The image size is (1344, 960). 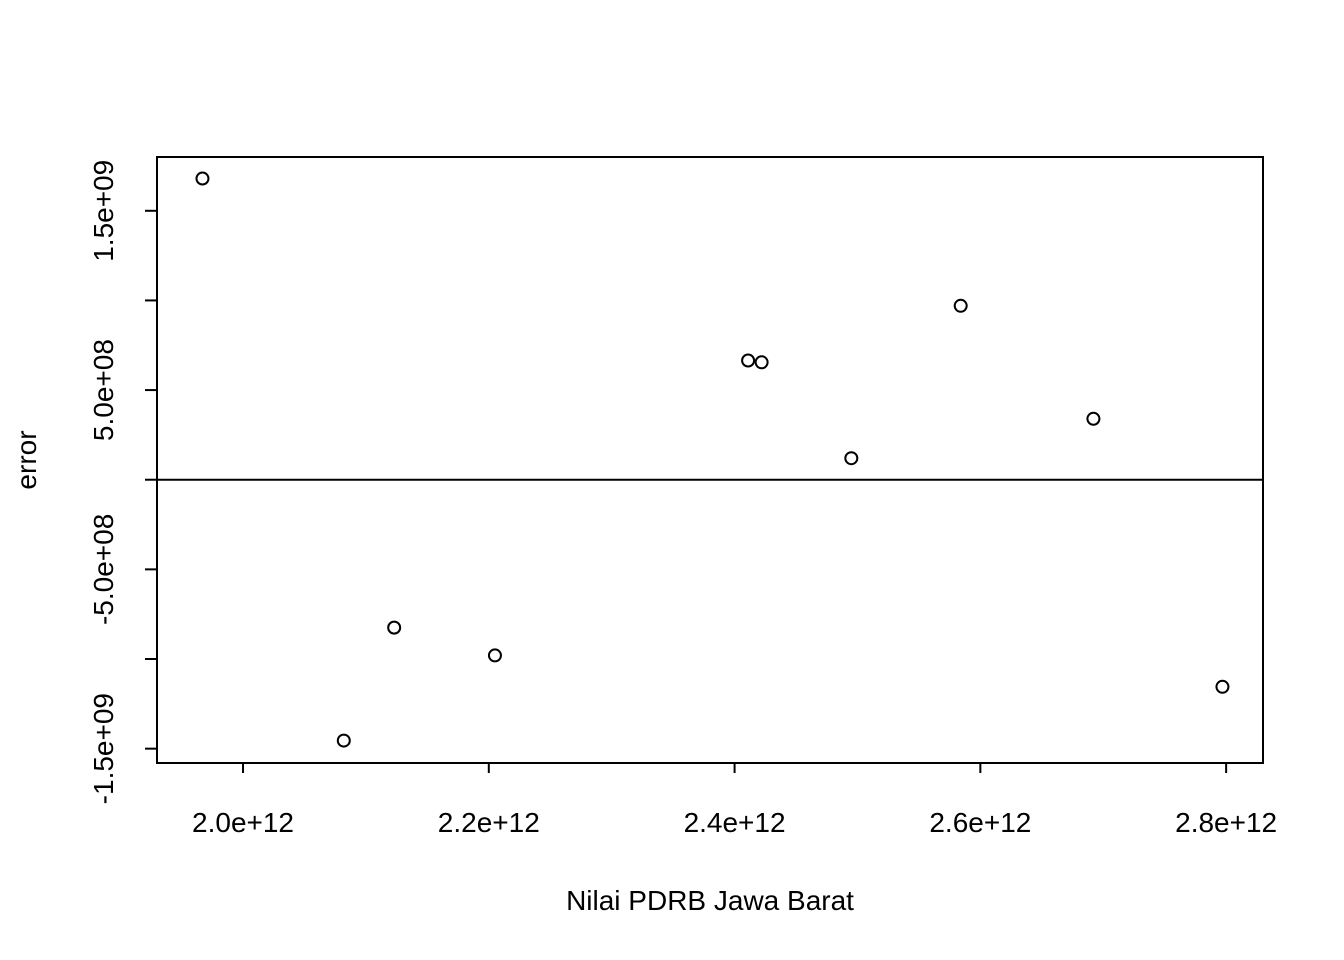 I want to click on y-tick-label: -1.5e+09, so click(x=103, y=748).